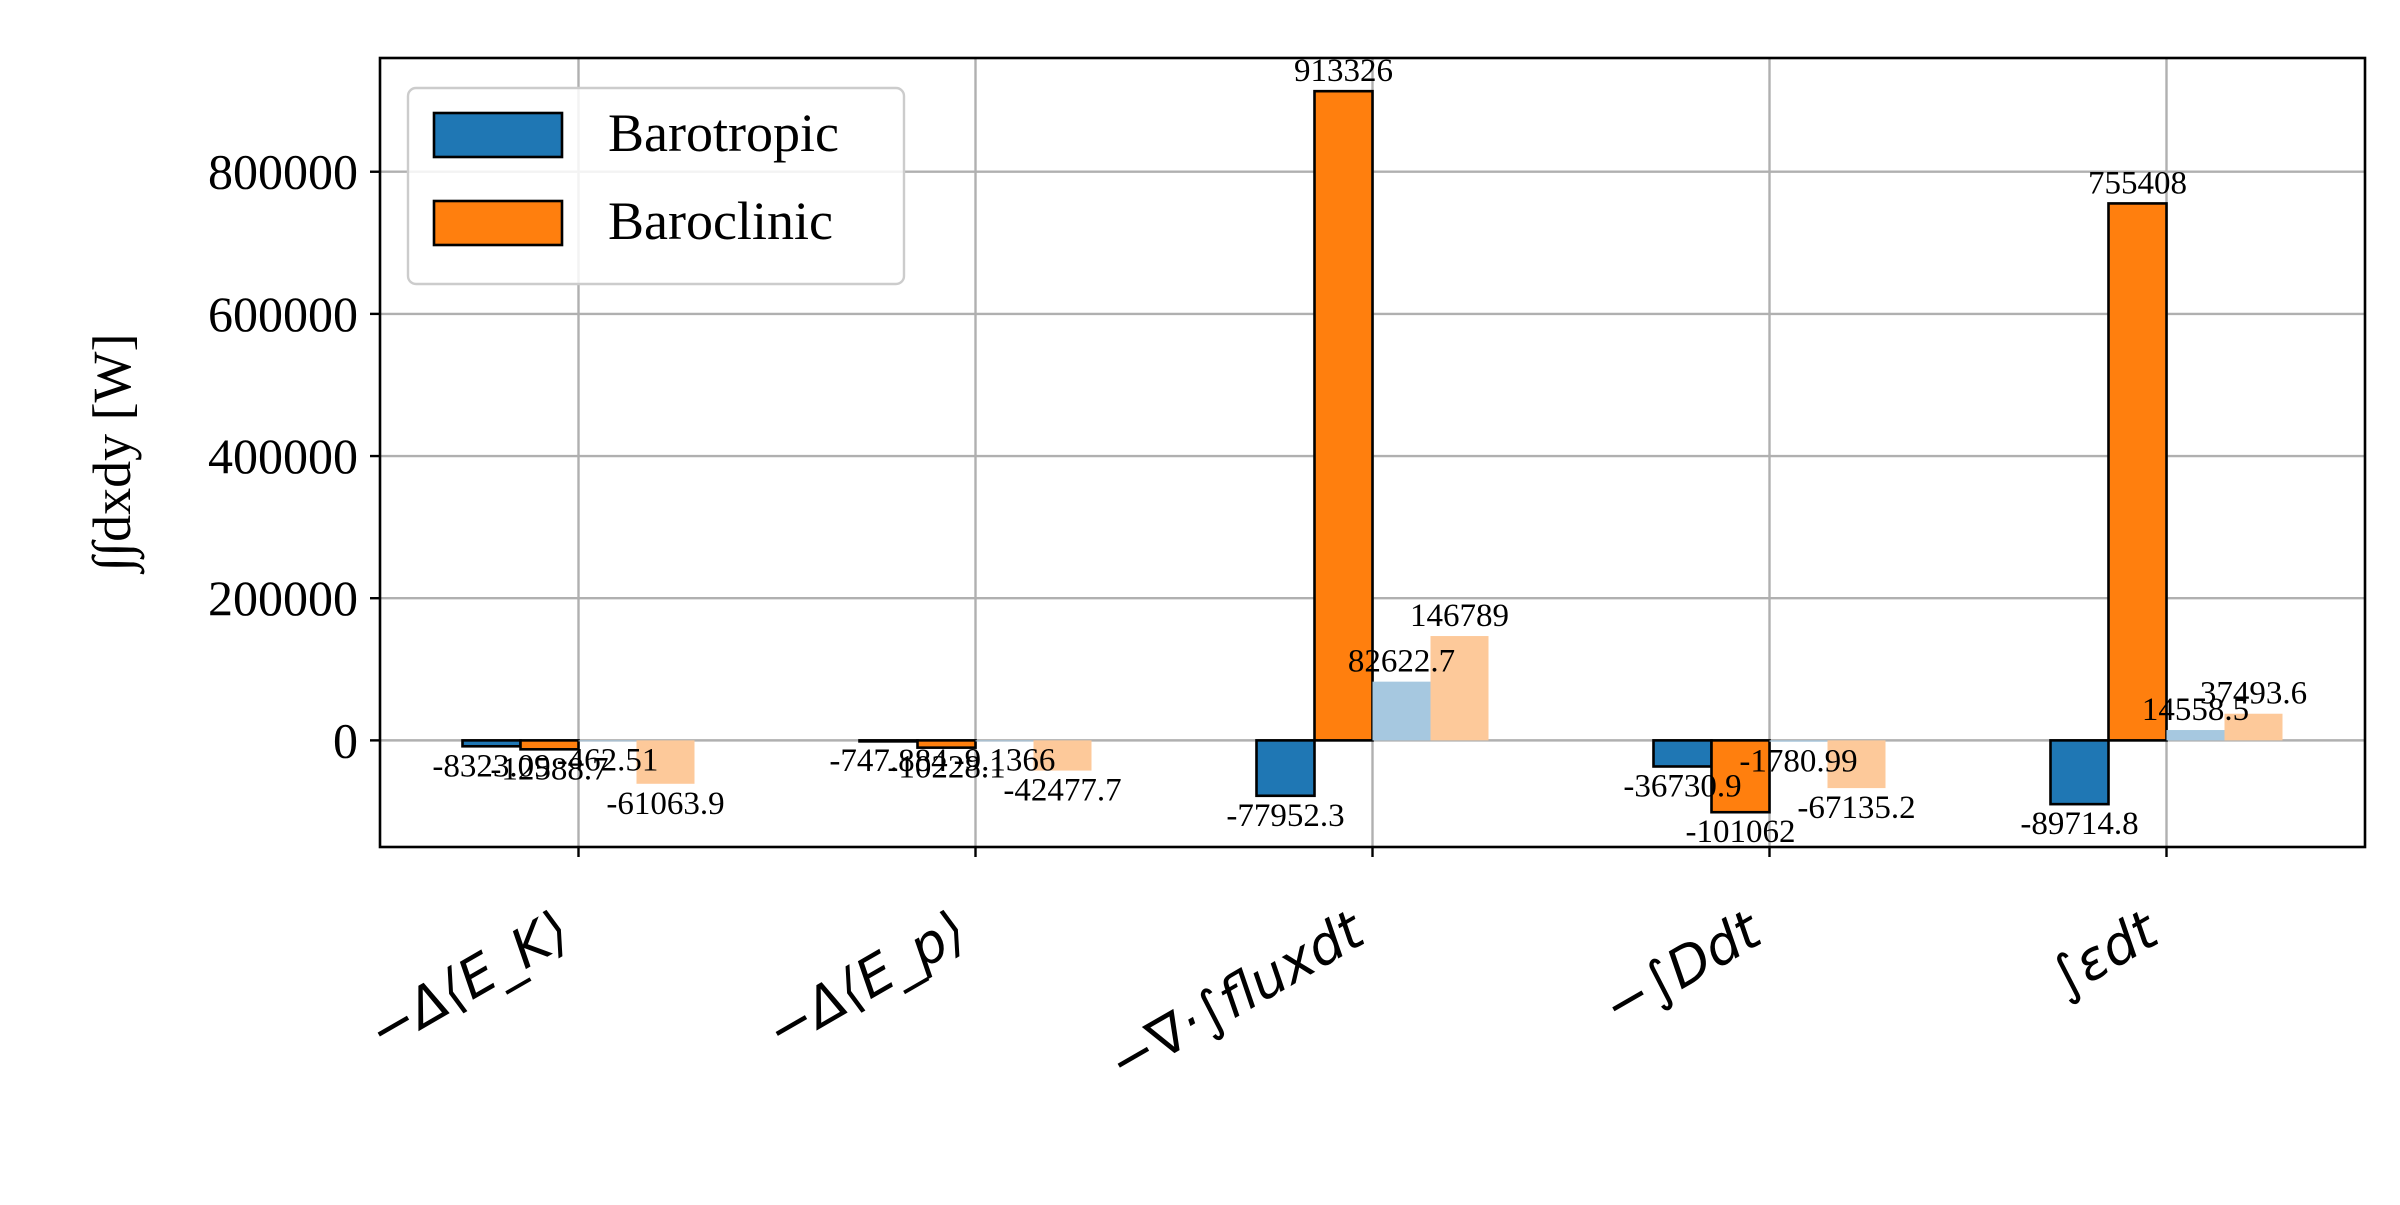  Describe the element at coordinates (1005, 760) in the screenshot. I see `data-label: -9.1366` at that location.